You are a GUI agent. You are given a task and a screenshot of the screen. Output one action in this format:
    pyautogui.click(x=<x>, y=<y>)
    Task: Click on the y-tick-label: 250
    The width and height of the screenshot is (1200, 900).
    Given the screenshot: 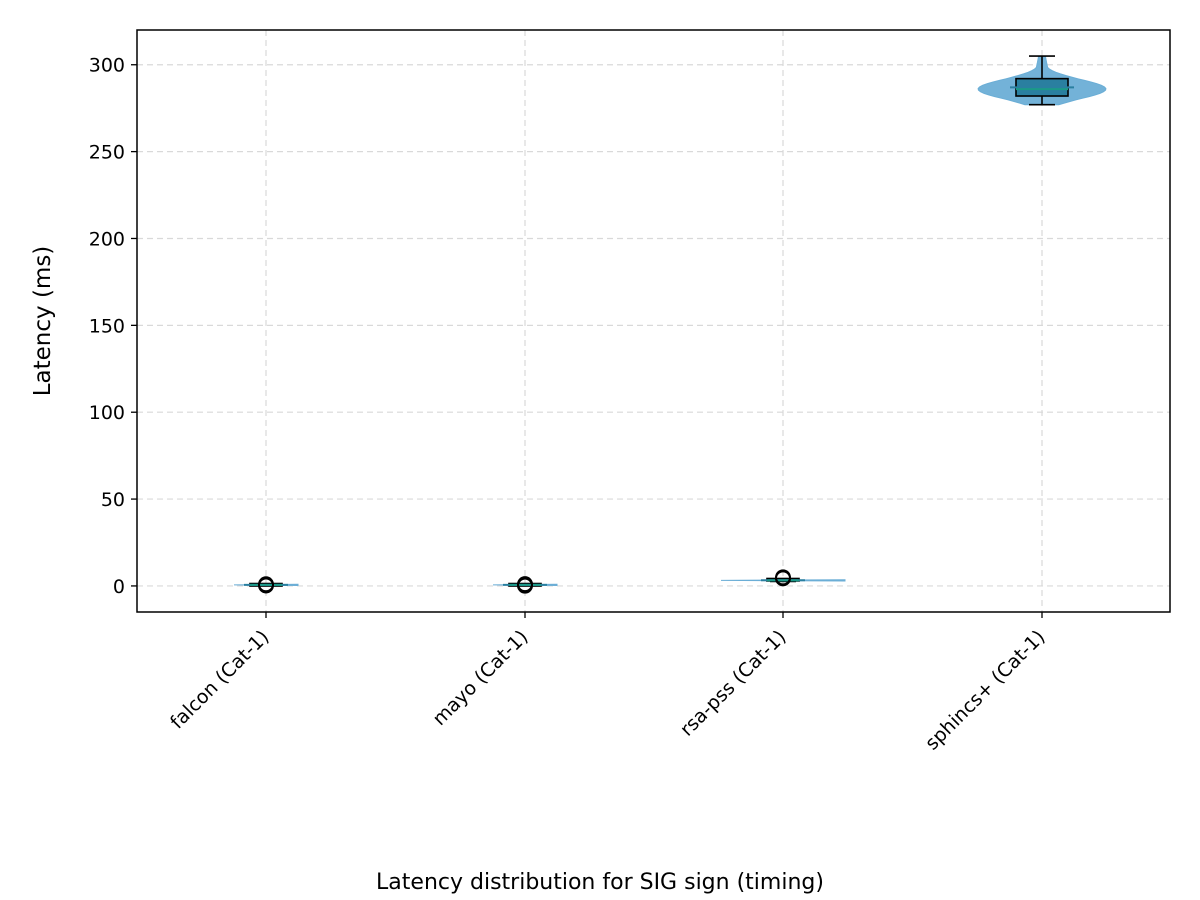 What is the action you would take?
    pyautogui.click(x=107, y=153)
    